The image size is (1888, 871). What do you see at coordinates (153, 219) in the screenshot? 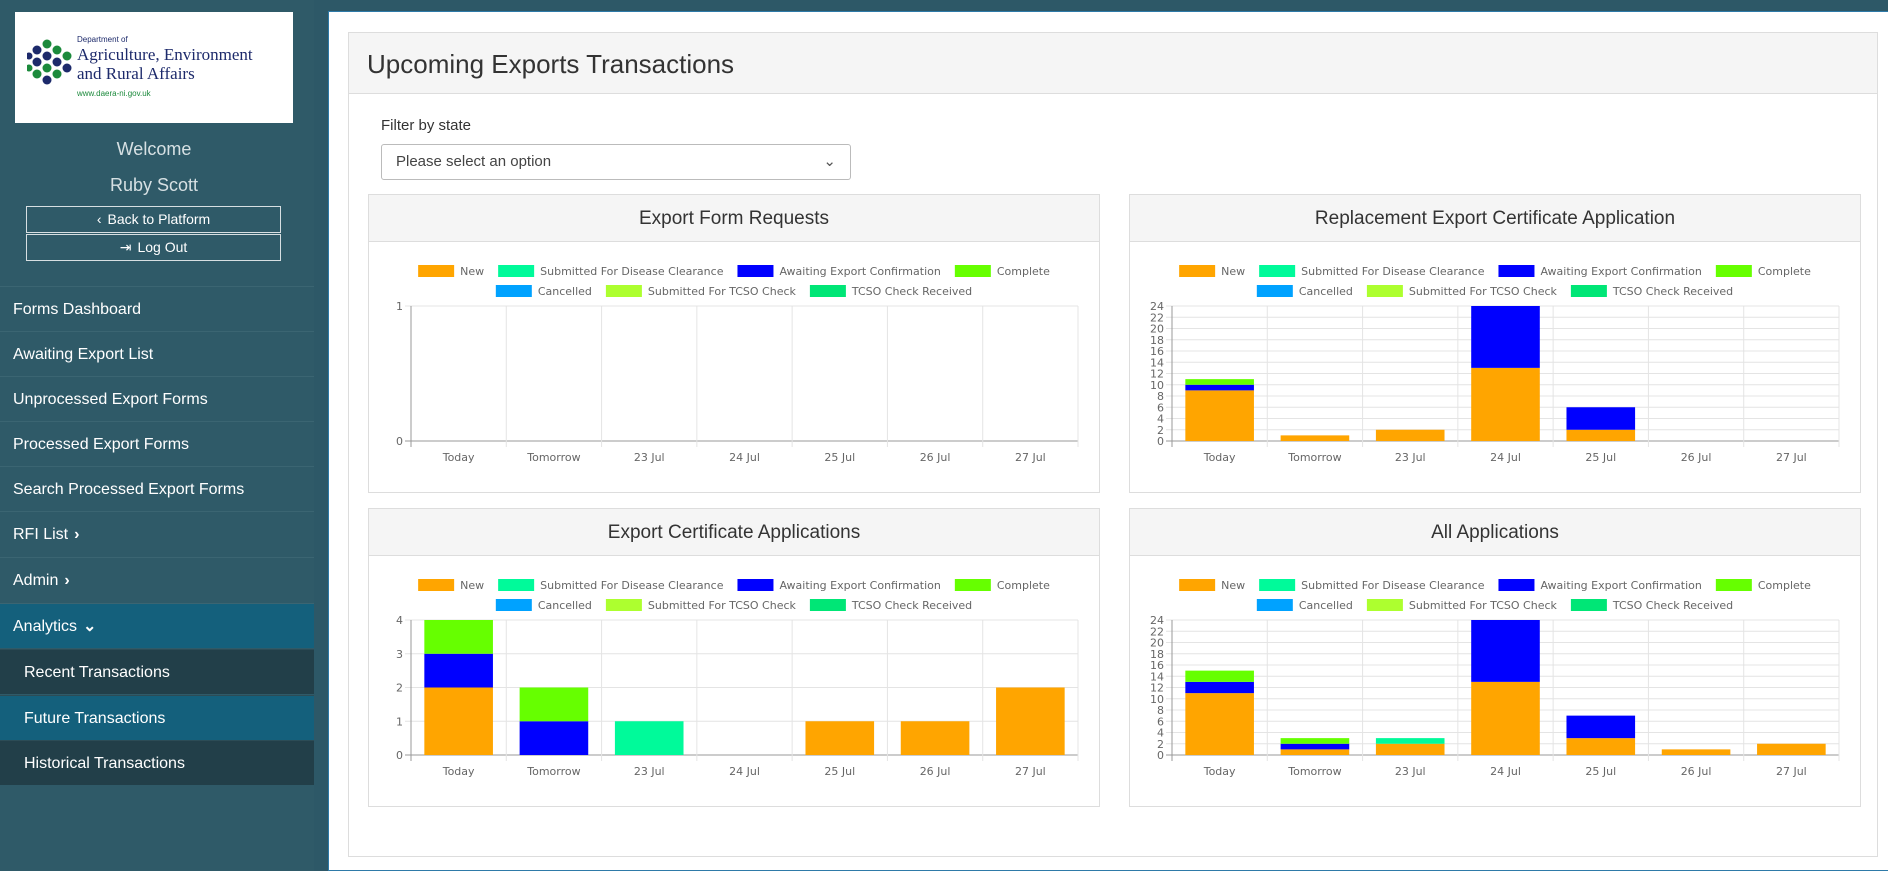
I see `back-to-platform-button: ‹ Back to Platform` at bounding box center [153, 219].